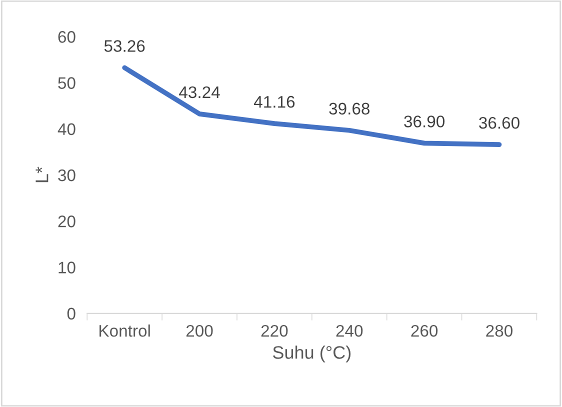  What do you see at coordinates (349, 108) in the screenshot?
I see `data-label: 39.68` at bounding box center [349, 108].